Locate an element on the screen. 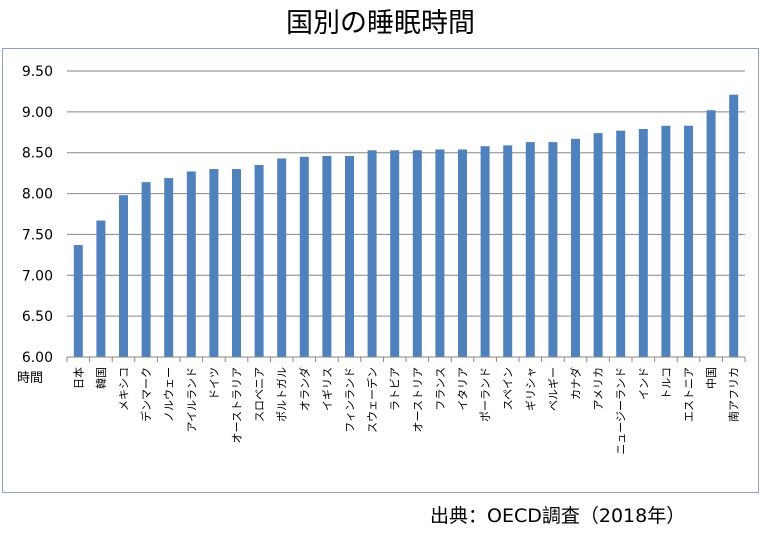 Image resolution: width=761 pixels, height=537 pixels. x-tick-label: ポルトガル is located at coordinates (282, 394).